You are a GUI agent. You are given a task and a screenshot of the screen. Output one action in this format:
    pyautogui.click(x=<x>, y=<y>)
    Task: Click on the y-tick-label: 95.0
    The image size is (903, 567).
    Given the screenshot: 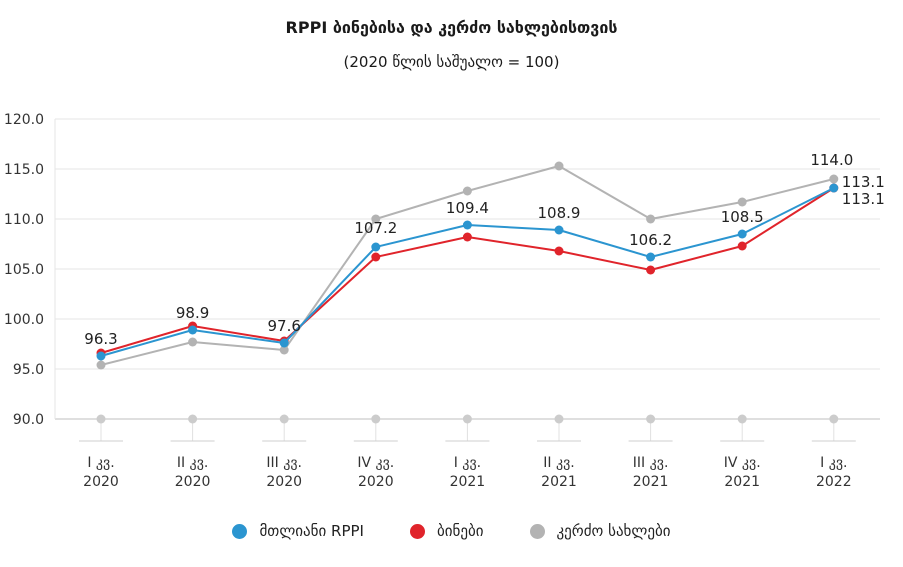 What is the action you would take?
    pyautogui.click(x=28, y=370)
    